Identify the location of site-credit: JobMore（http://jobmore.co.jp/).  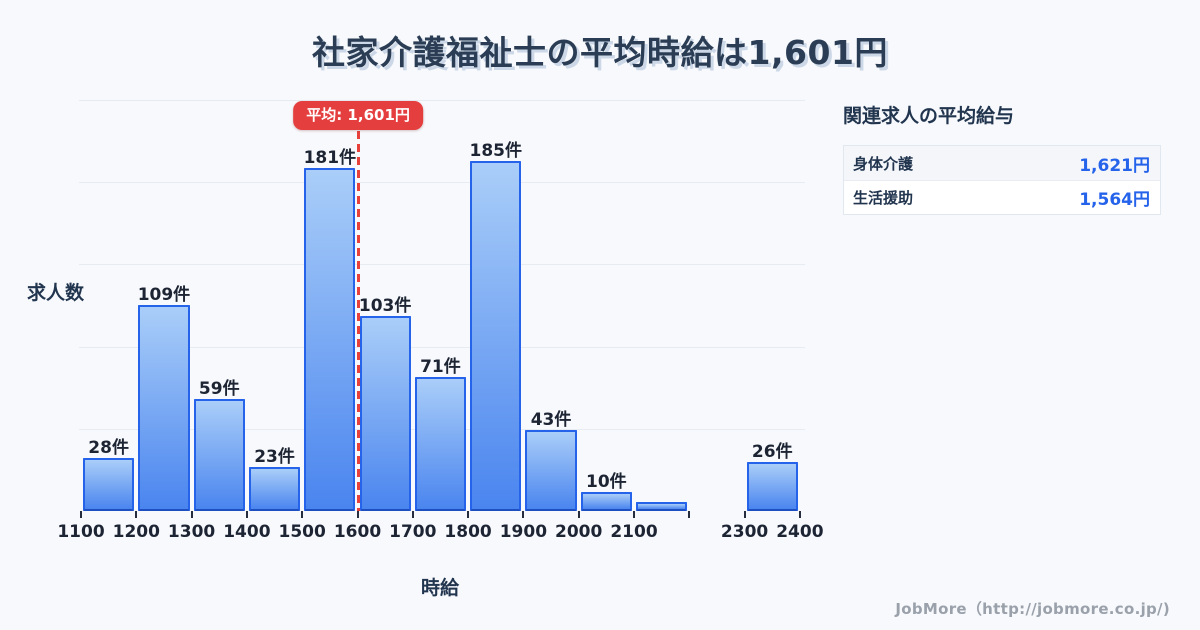
(1032, 609).